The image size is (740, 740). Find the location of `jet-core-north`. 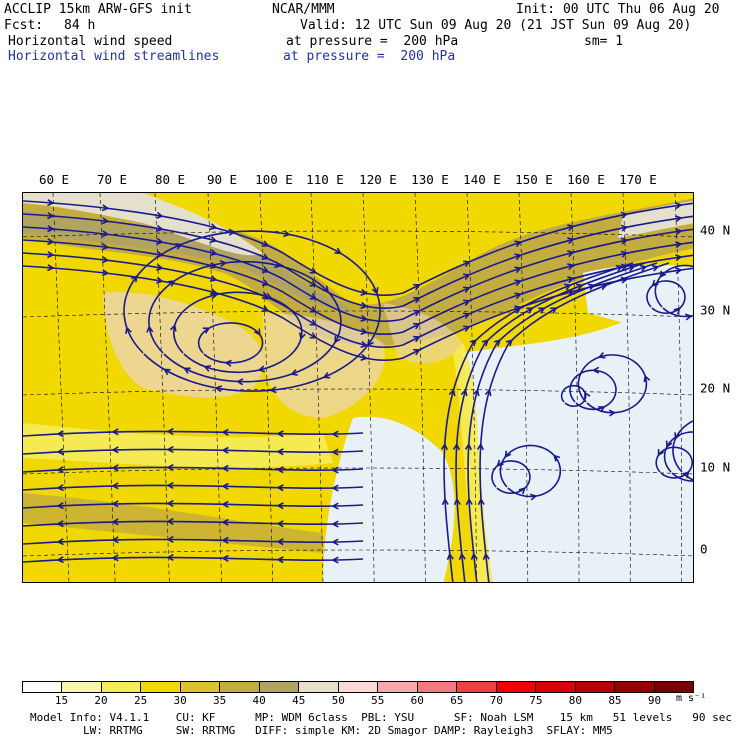

jet-core-north is located at coordinates (143, 224).